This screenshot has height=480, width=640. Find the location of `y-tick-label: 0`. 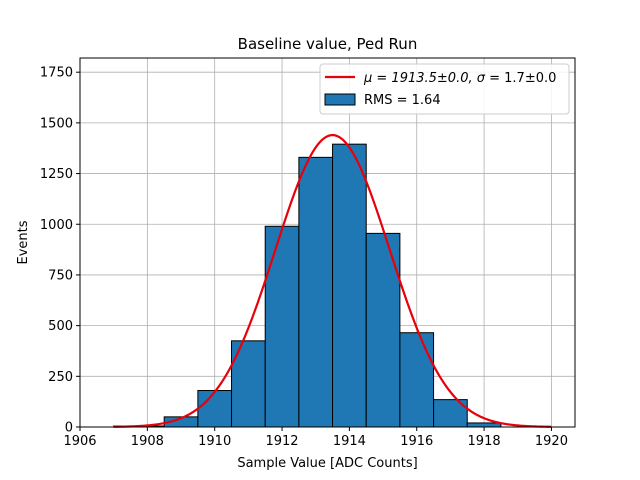

y-tick-label: 0 is located at coordinates (69, 428).